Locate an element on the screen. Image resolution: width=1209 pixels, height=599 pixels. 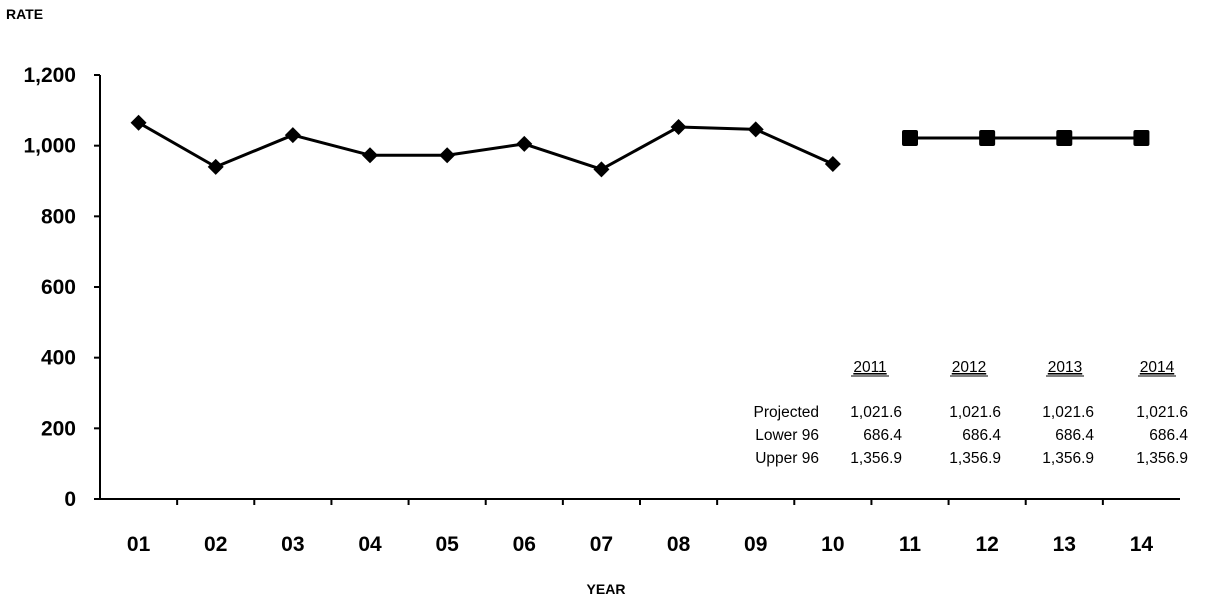
x-tick-label: 12 is located at coordinates (986, 544).